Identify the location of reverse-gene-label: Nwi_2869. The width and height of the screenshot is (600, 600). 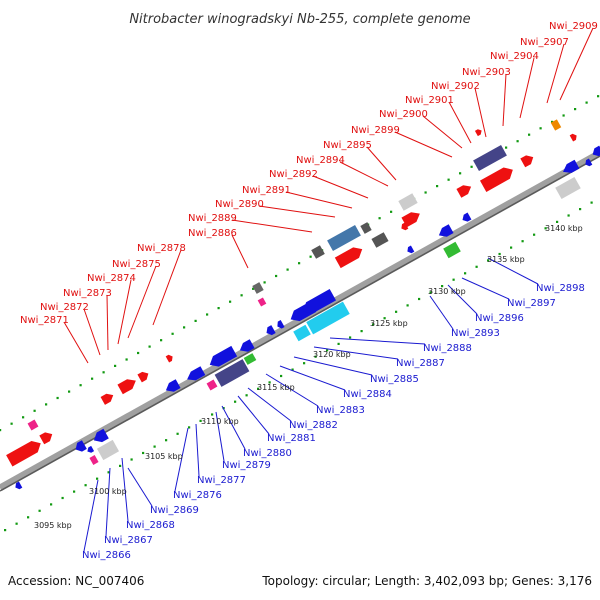
(174, 510).